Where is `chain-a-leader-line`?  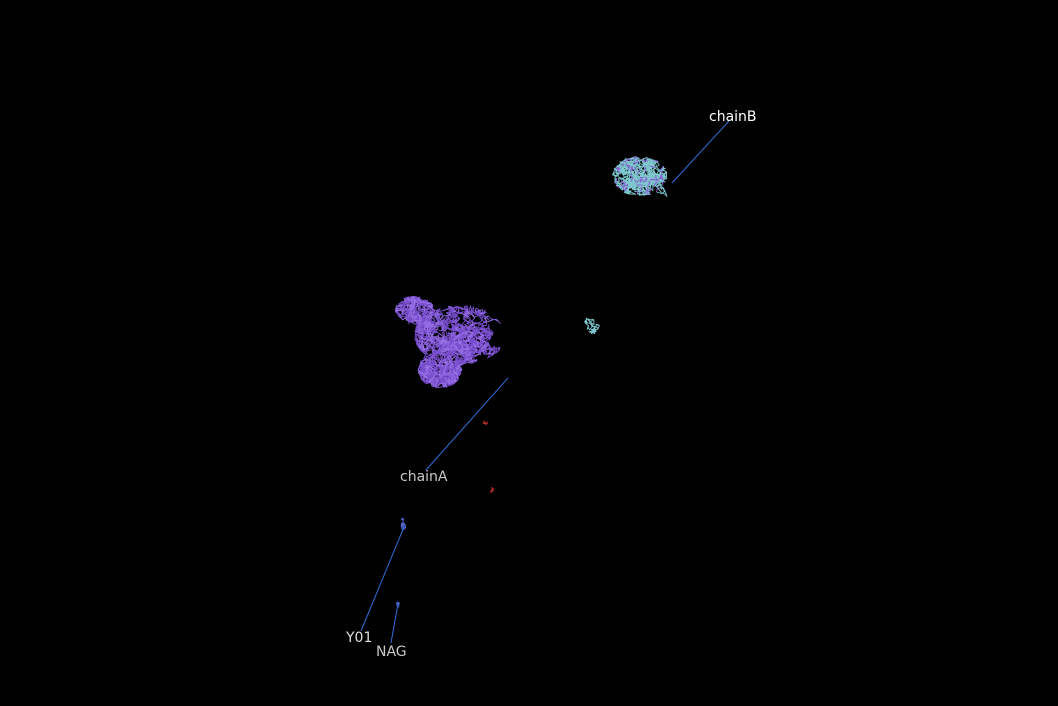 chain-a-leader-line is located at coordinates (467, 424).